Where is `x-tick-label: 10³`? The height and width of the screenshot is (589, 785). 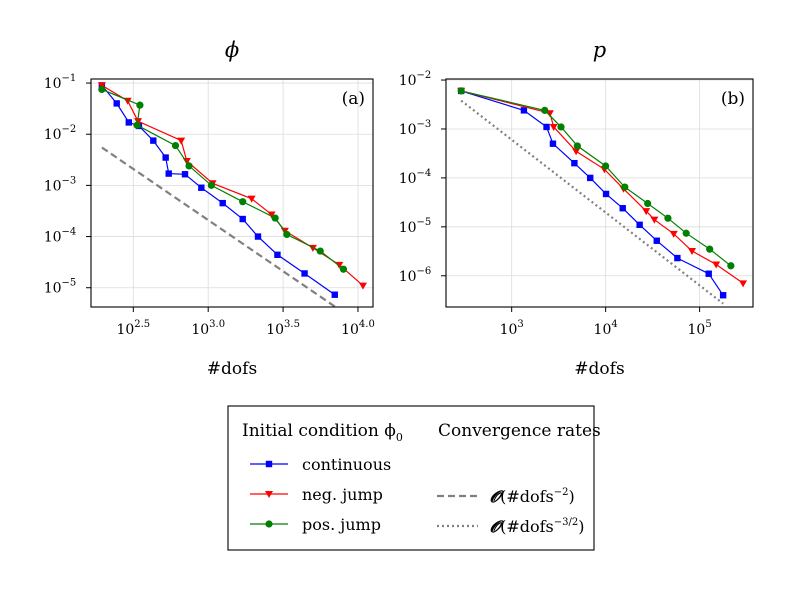
x-tick-label: 10³ is located at coordinates (512, 328).